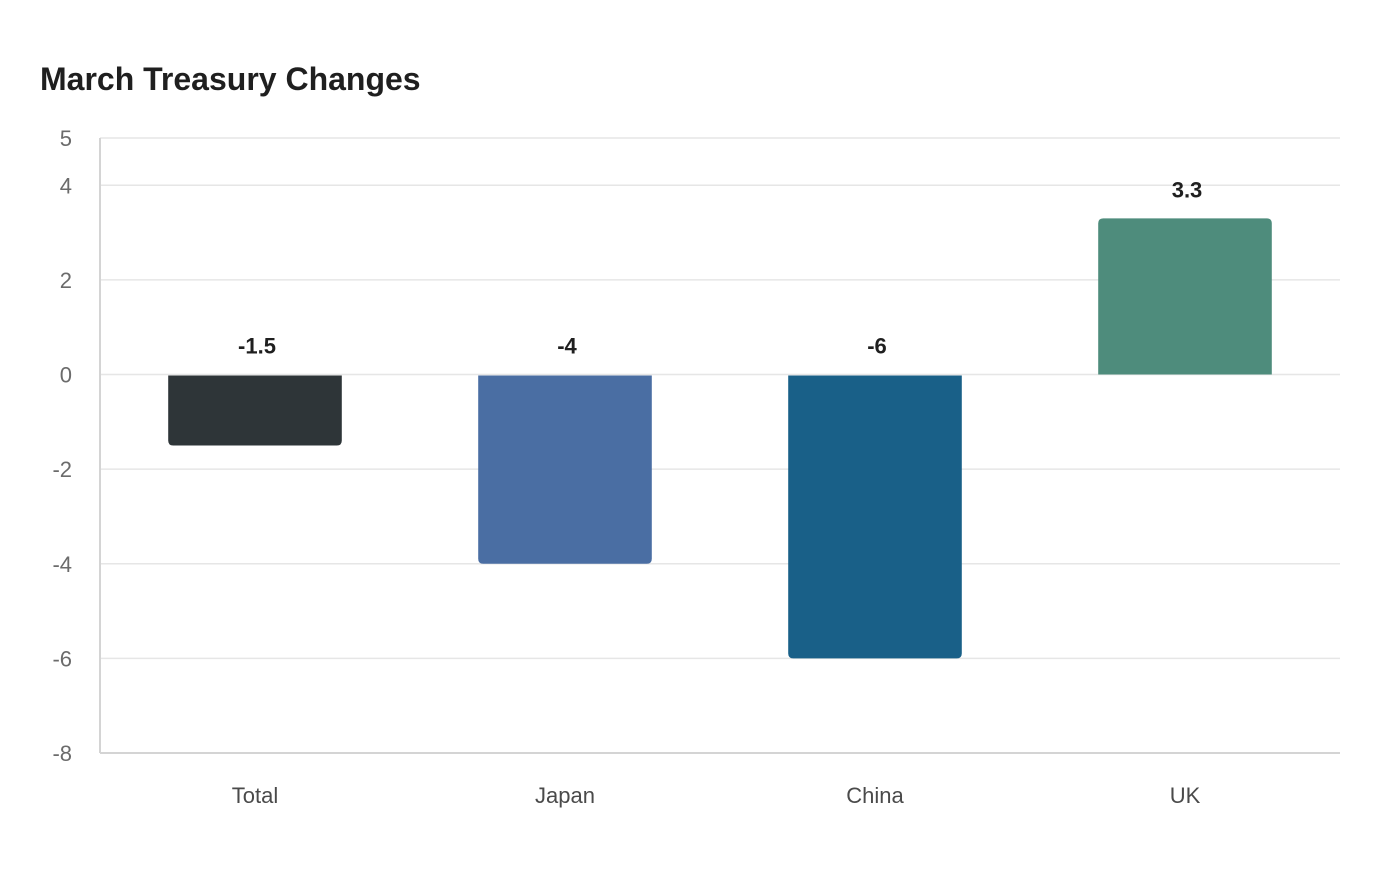  I want to click on bar-japan, so click(565, 469).